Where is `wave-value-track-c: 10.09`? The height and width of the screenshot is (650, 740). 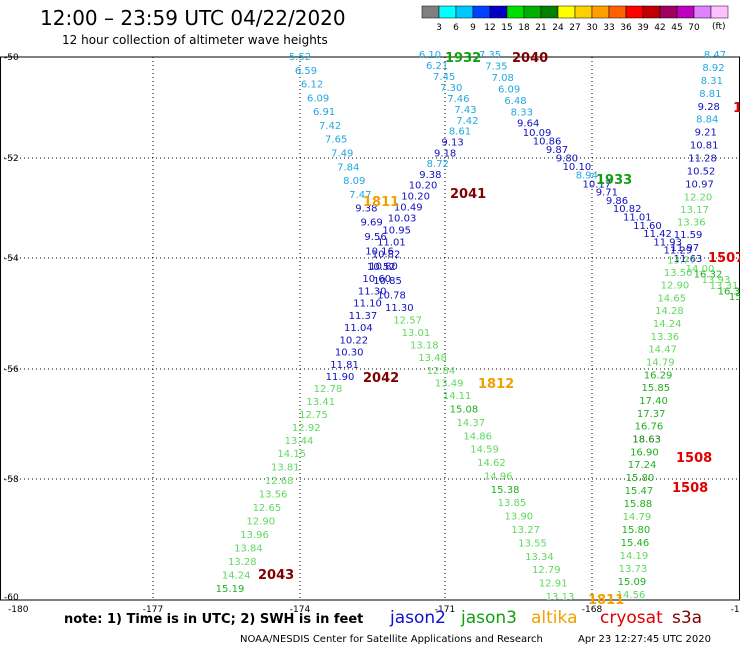 wave-value-track-c: 10.09 is located at coordinates (537, 133).